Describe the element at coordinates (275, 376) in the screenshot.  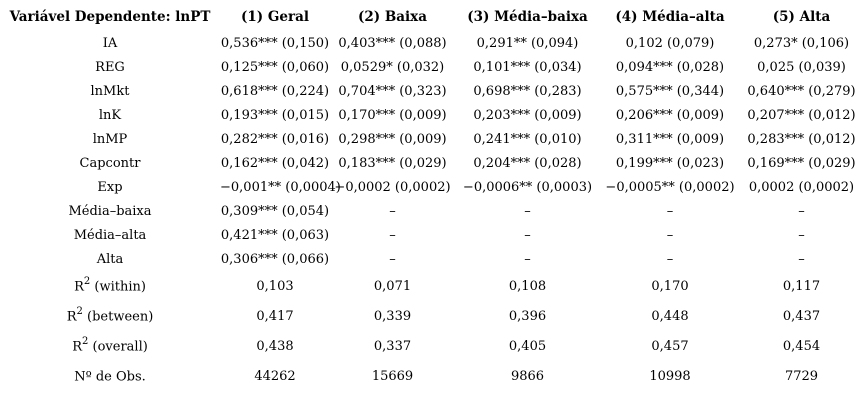
I see `cell-value: 44262` at that location.